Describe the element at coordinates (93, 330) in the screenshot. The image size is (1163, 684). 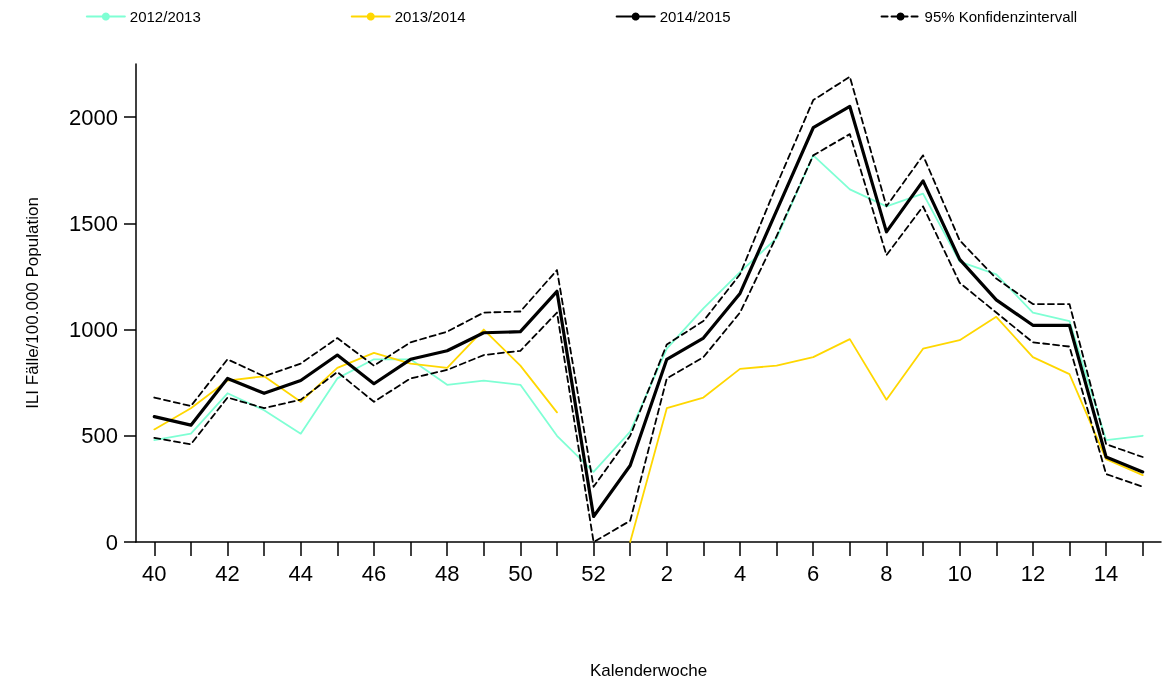
I see `y-tick-label: 1000` at that location.